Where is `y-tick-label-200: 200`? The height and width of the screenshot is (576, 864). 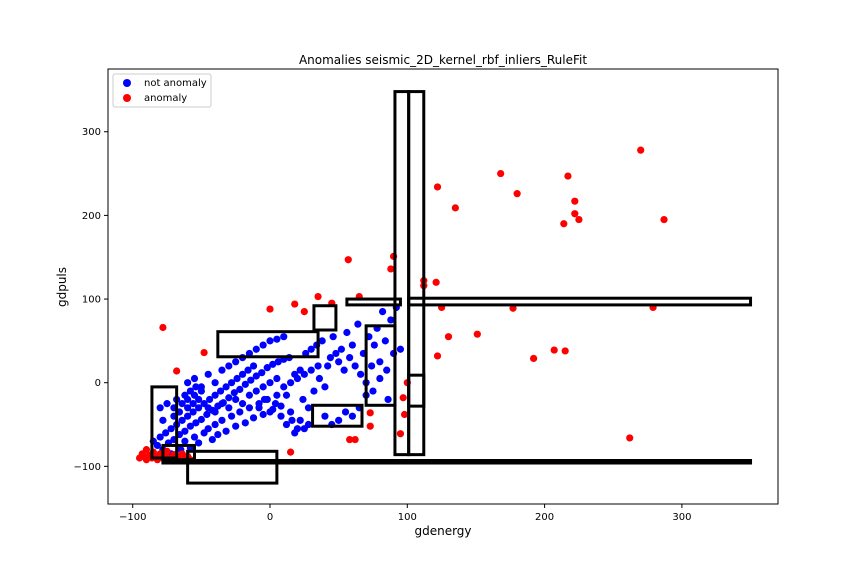
y-tick-label-200: 200 is located at coordinates (91, 216).